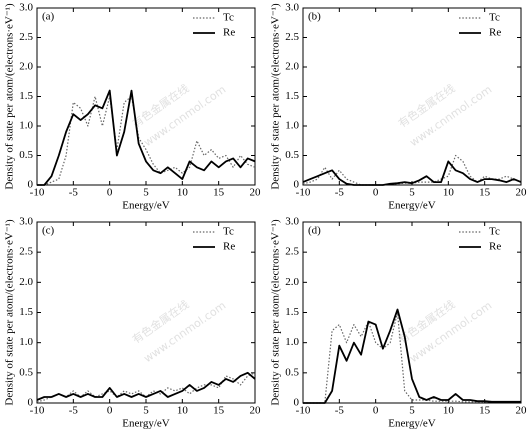  I want to click on panel-label: (b), so click(314, 17).